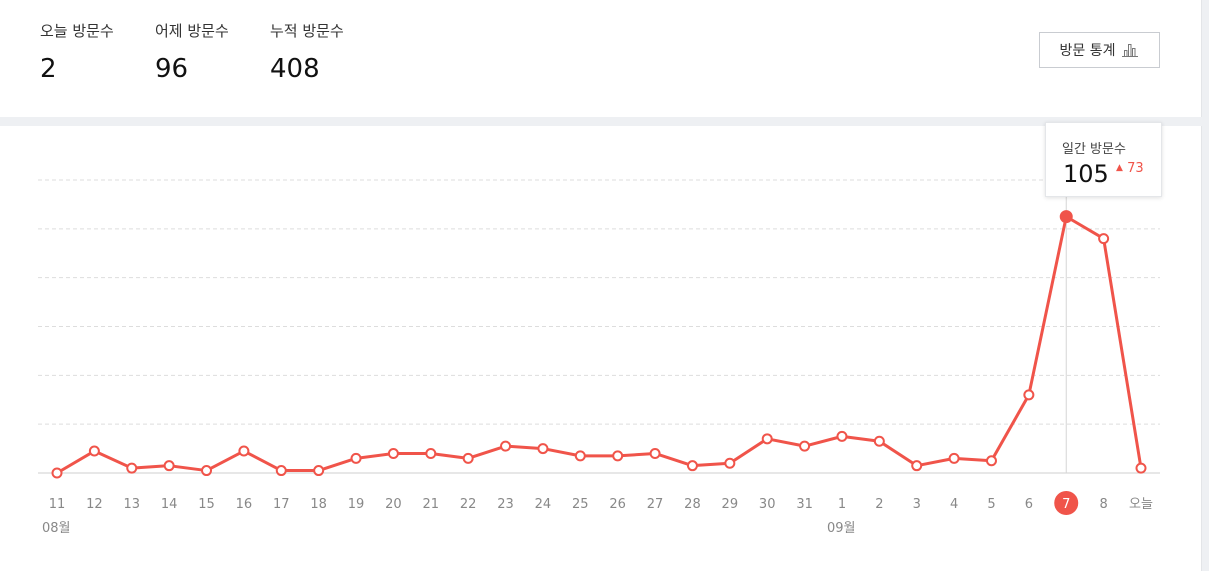 This screenshot has height=571, width=1209. I want to click on total-visits: 누적 방문수 408, so click(307, 52).